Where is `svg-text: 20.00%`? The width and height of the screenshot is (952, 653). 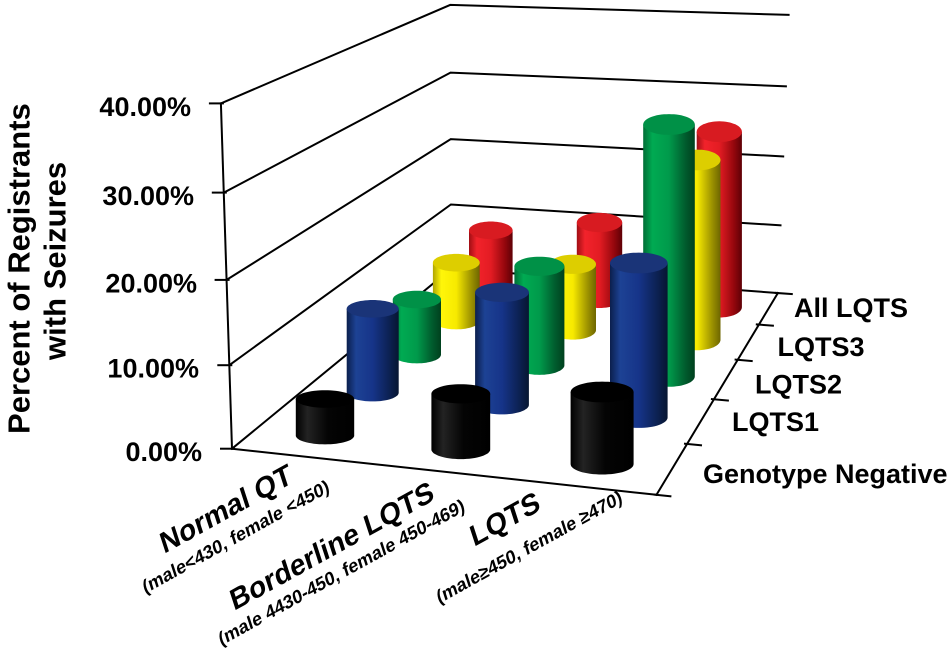 svg-text: 20.00% is located at coordinates (151, 283).